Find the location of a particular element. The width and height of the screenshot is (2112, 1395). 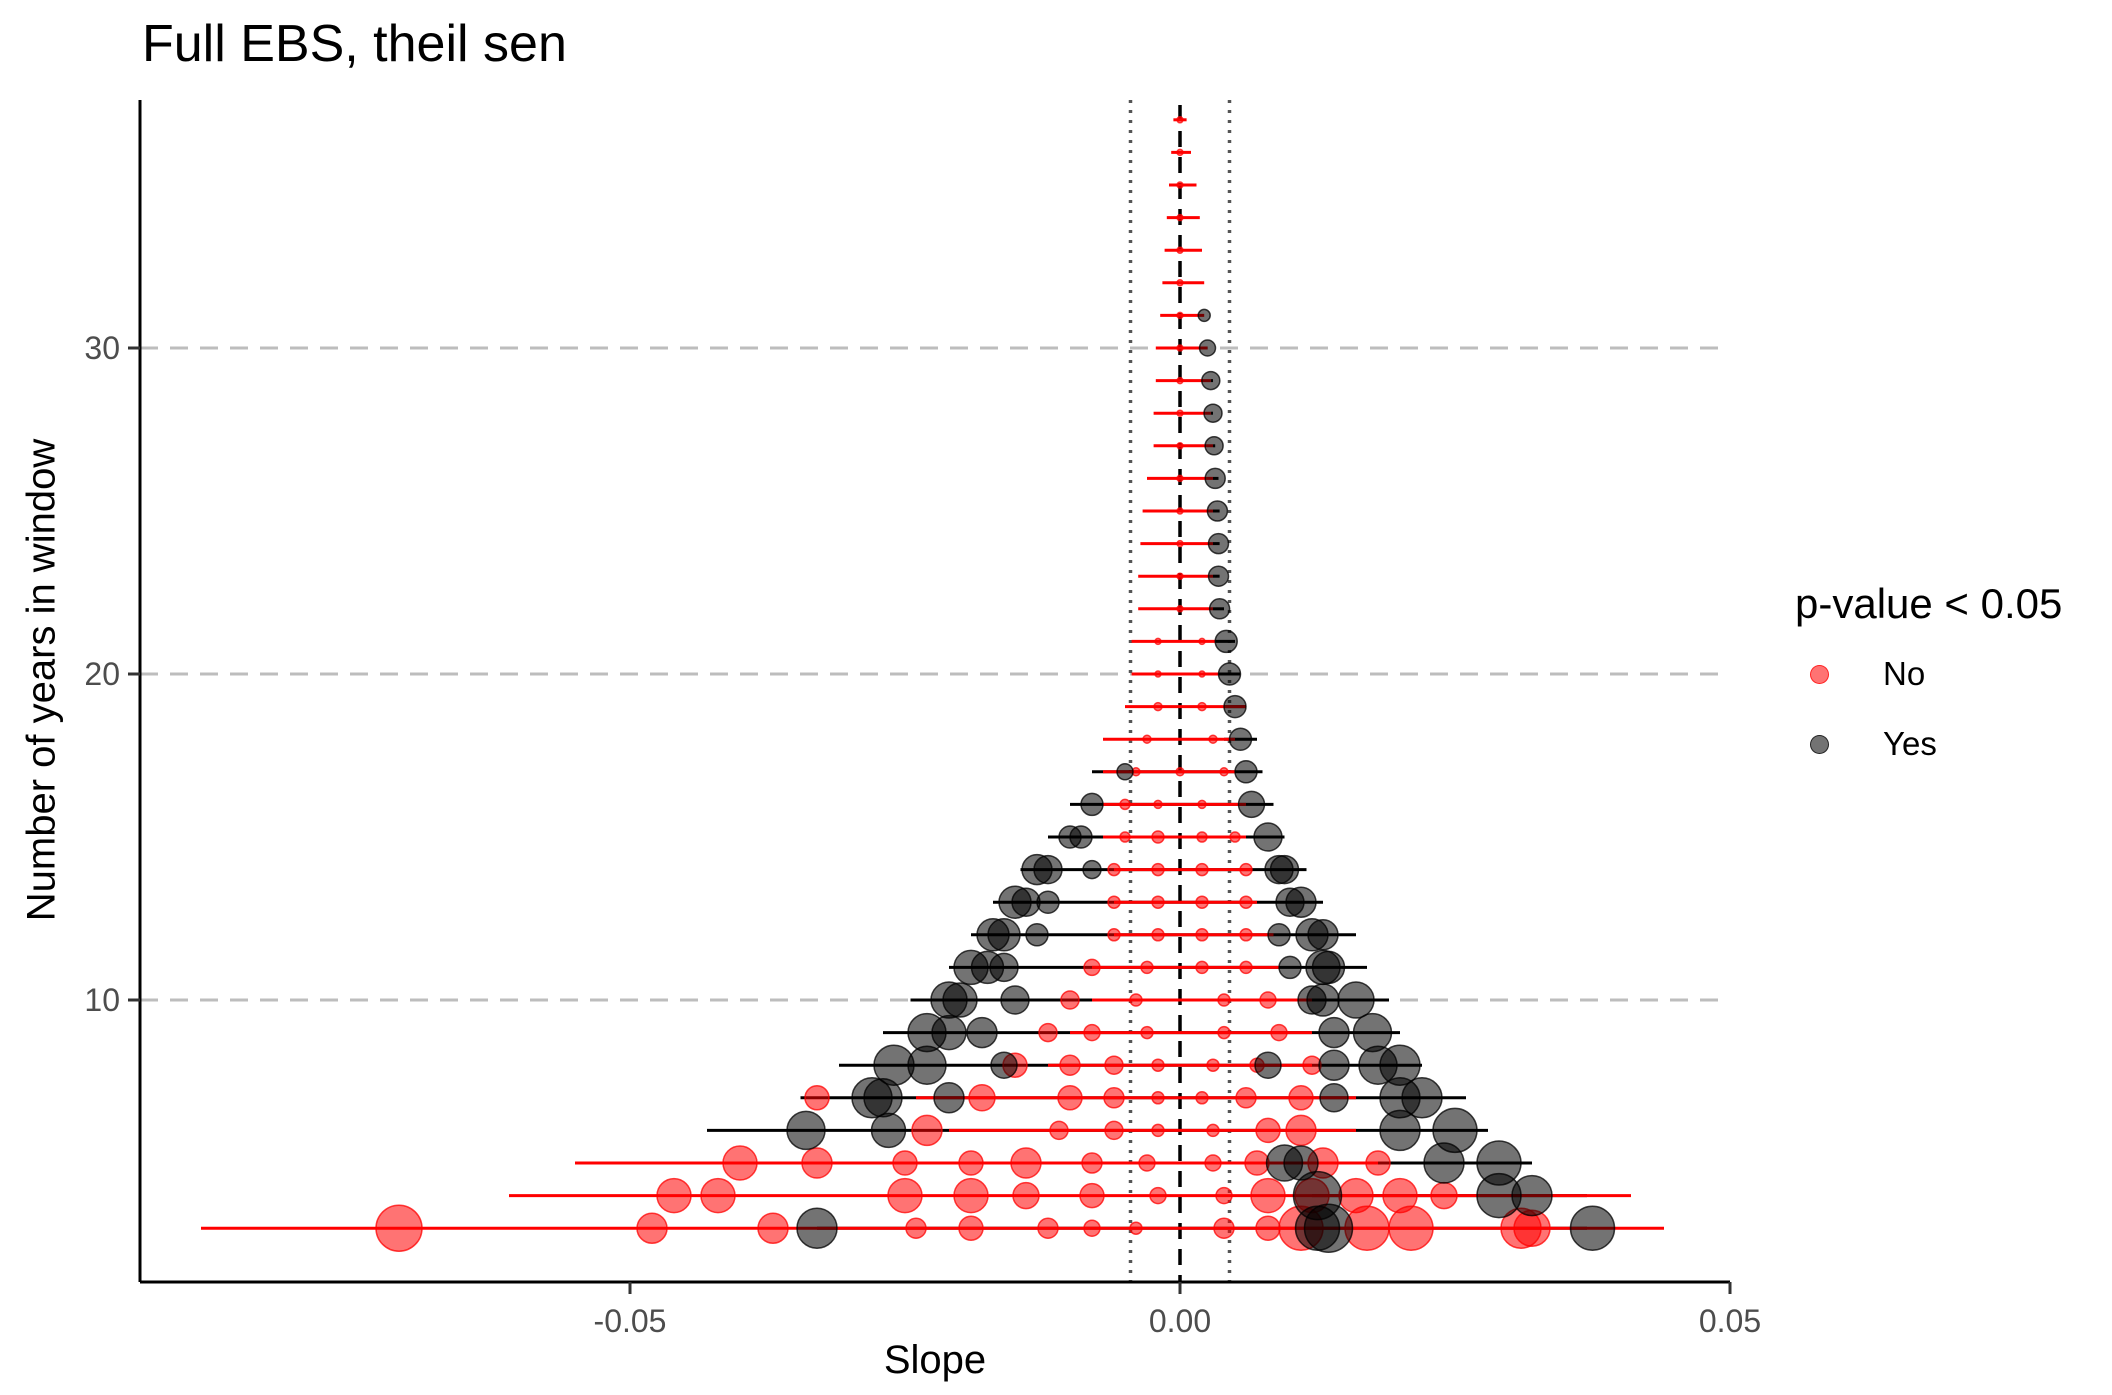

legend-label-no: No is located at coordinates (1904, 673).